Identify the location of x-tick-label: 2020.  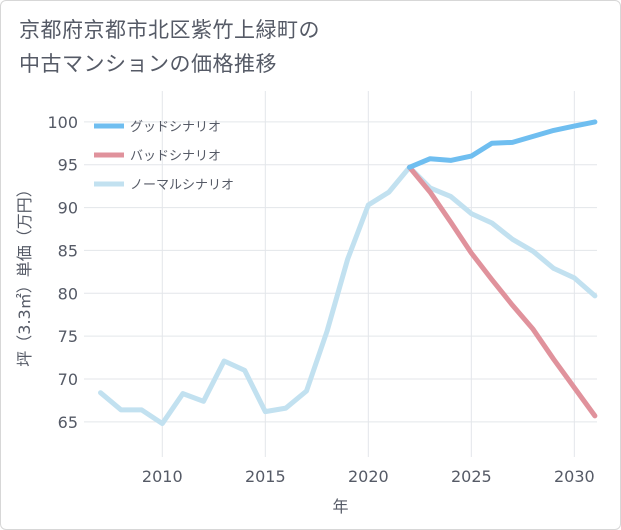
(368, 476).